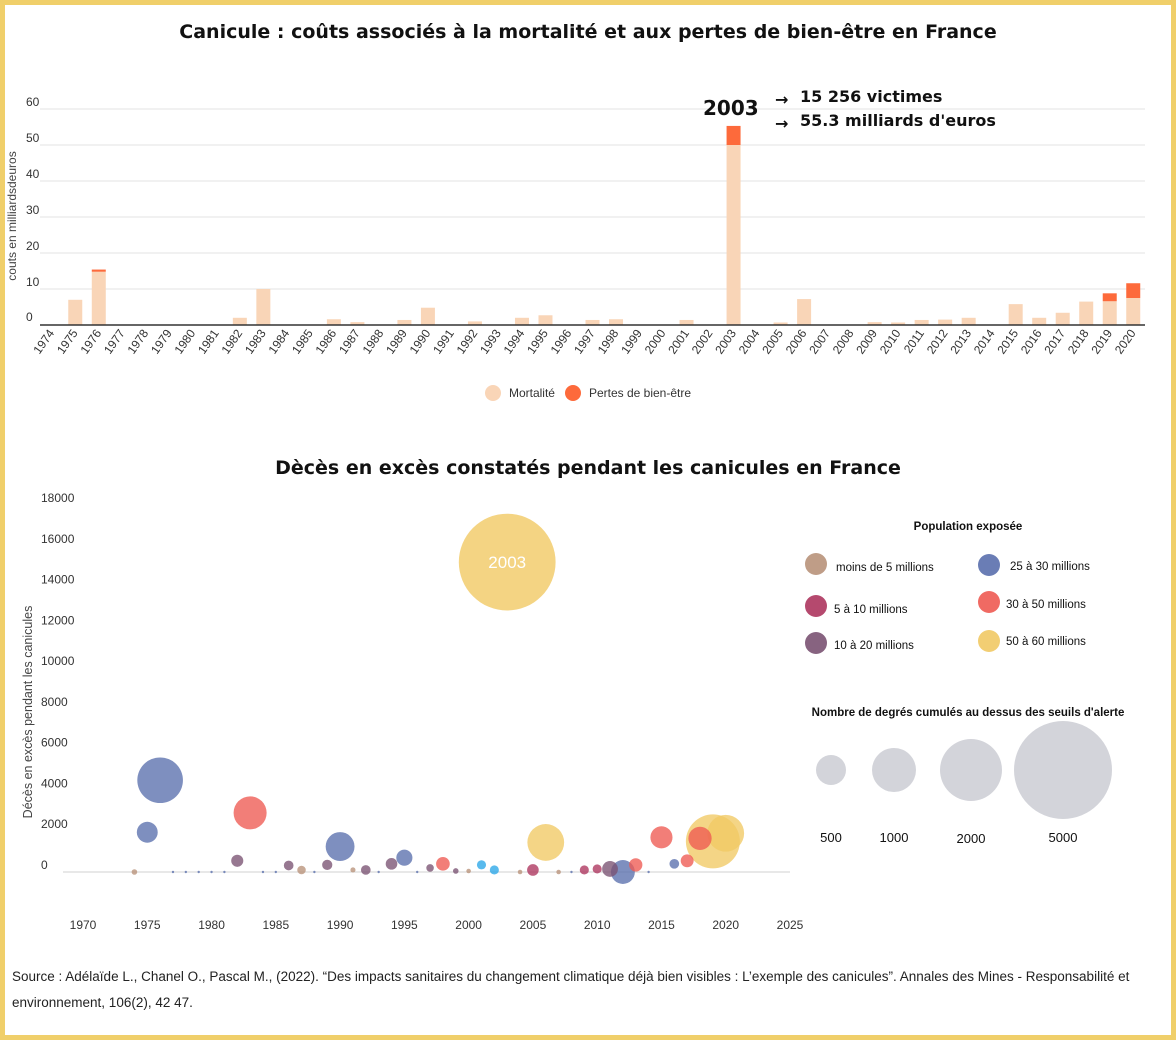  I want to click on bar-mortalite-1997, so click(592, 322).